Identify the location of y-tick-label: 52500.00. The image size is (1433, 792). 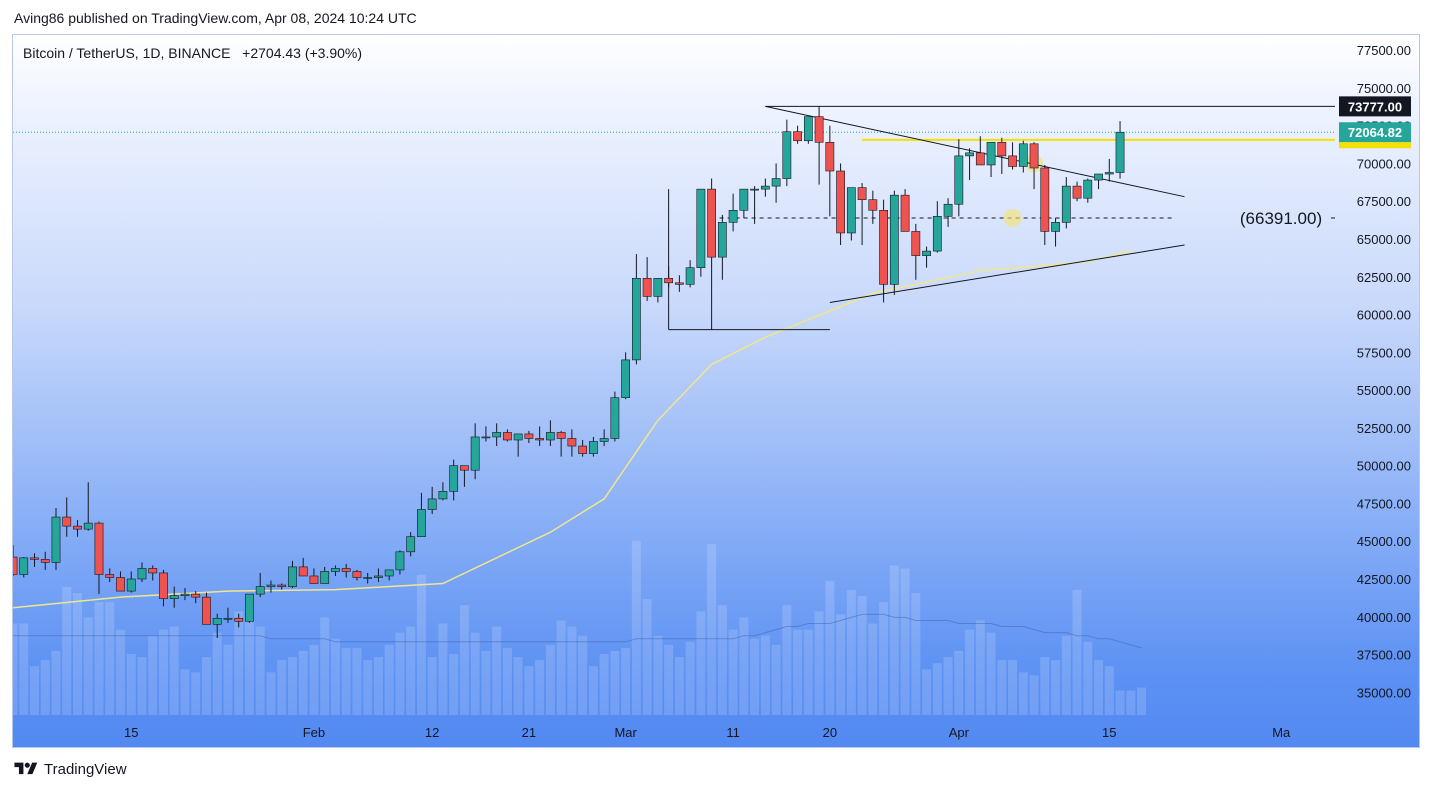
(1384, 428).